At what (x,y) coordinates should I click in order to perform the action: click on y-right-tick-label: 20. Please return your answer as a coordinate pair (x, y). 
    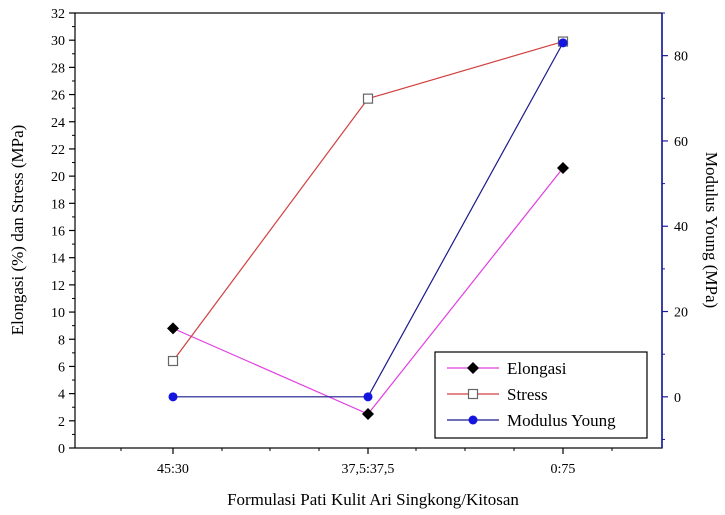
    Looking at the image, I should click on (681, 313).